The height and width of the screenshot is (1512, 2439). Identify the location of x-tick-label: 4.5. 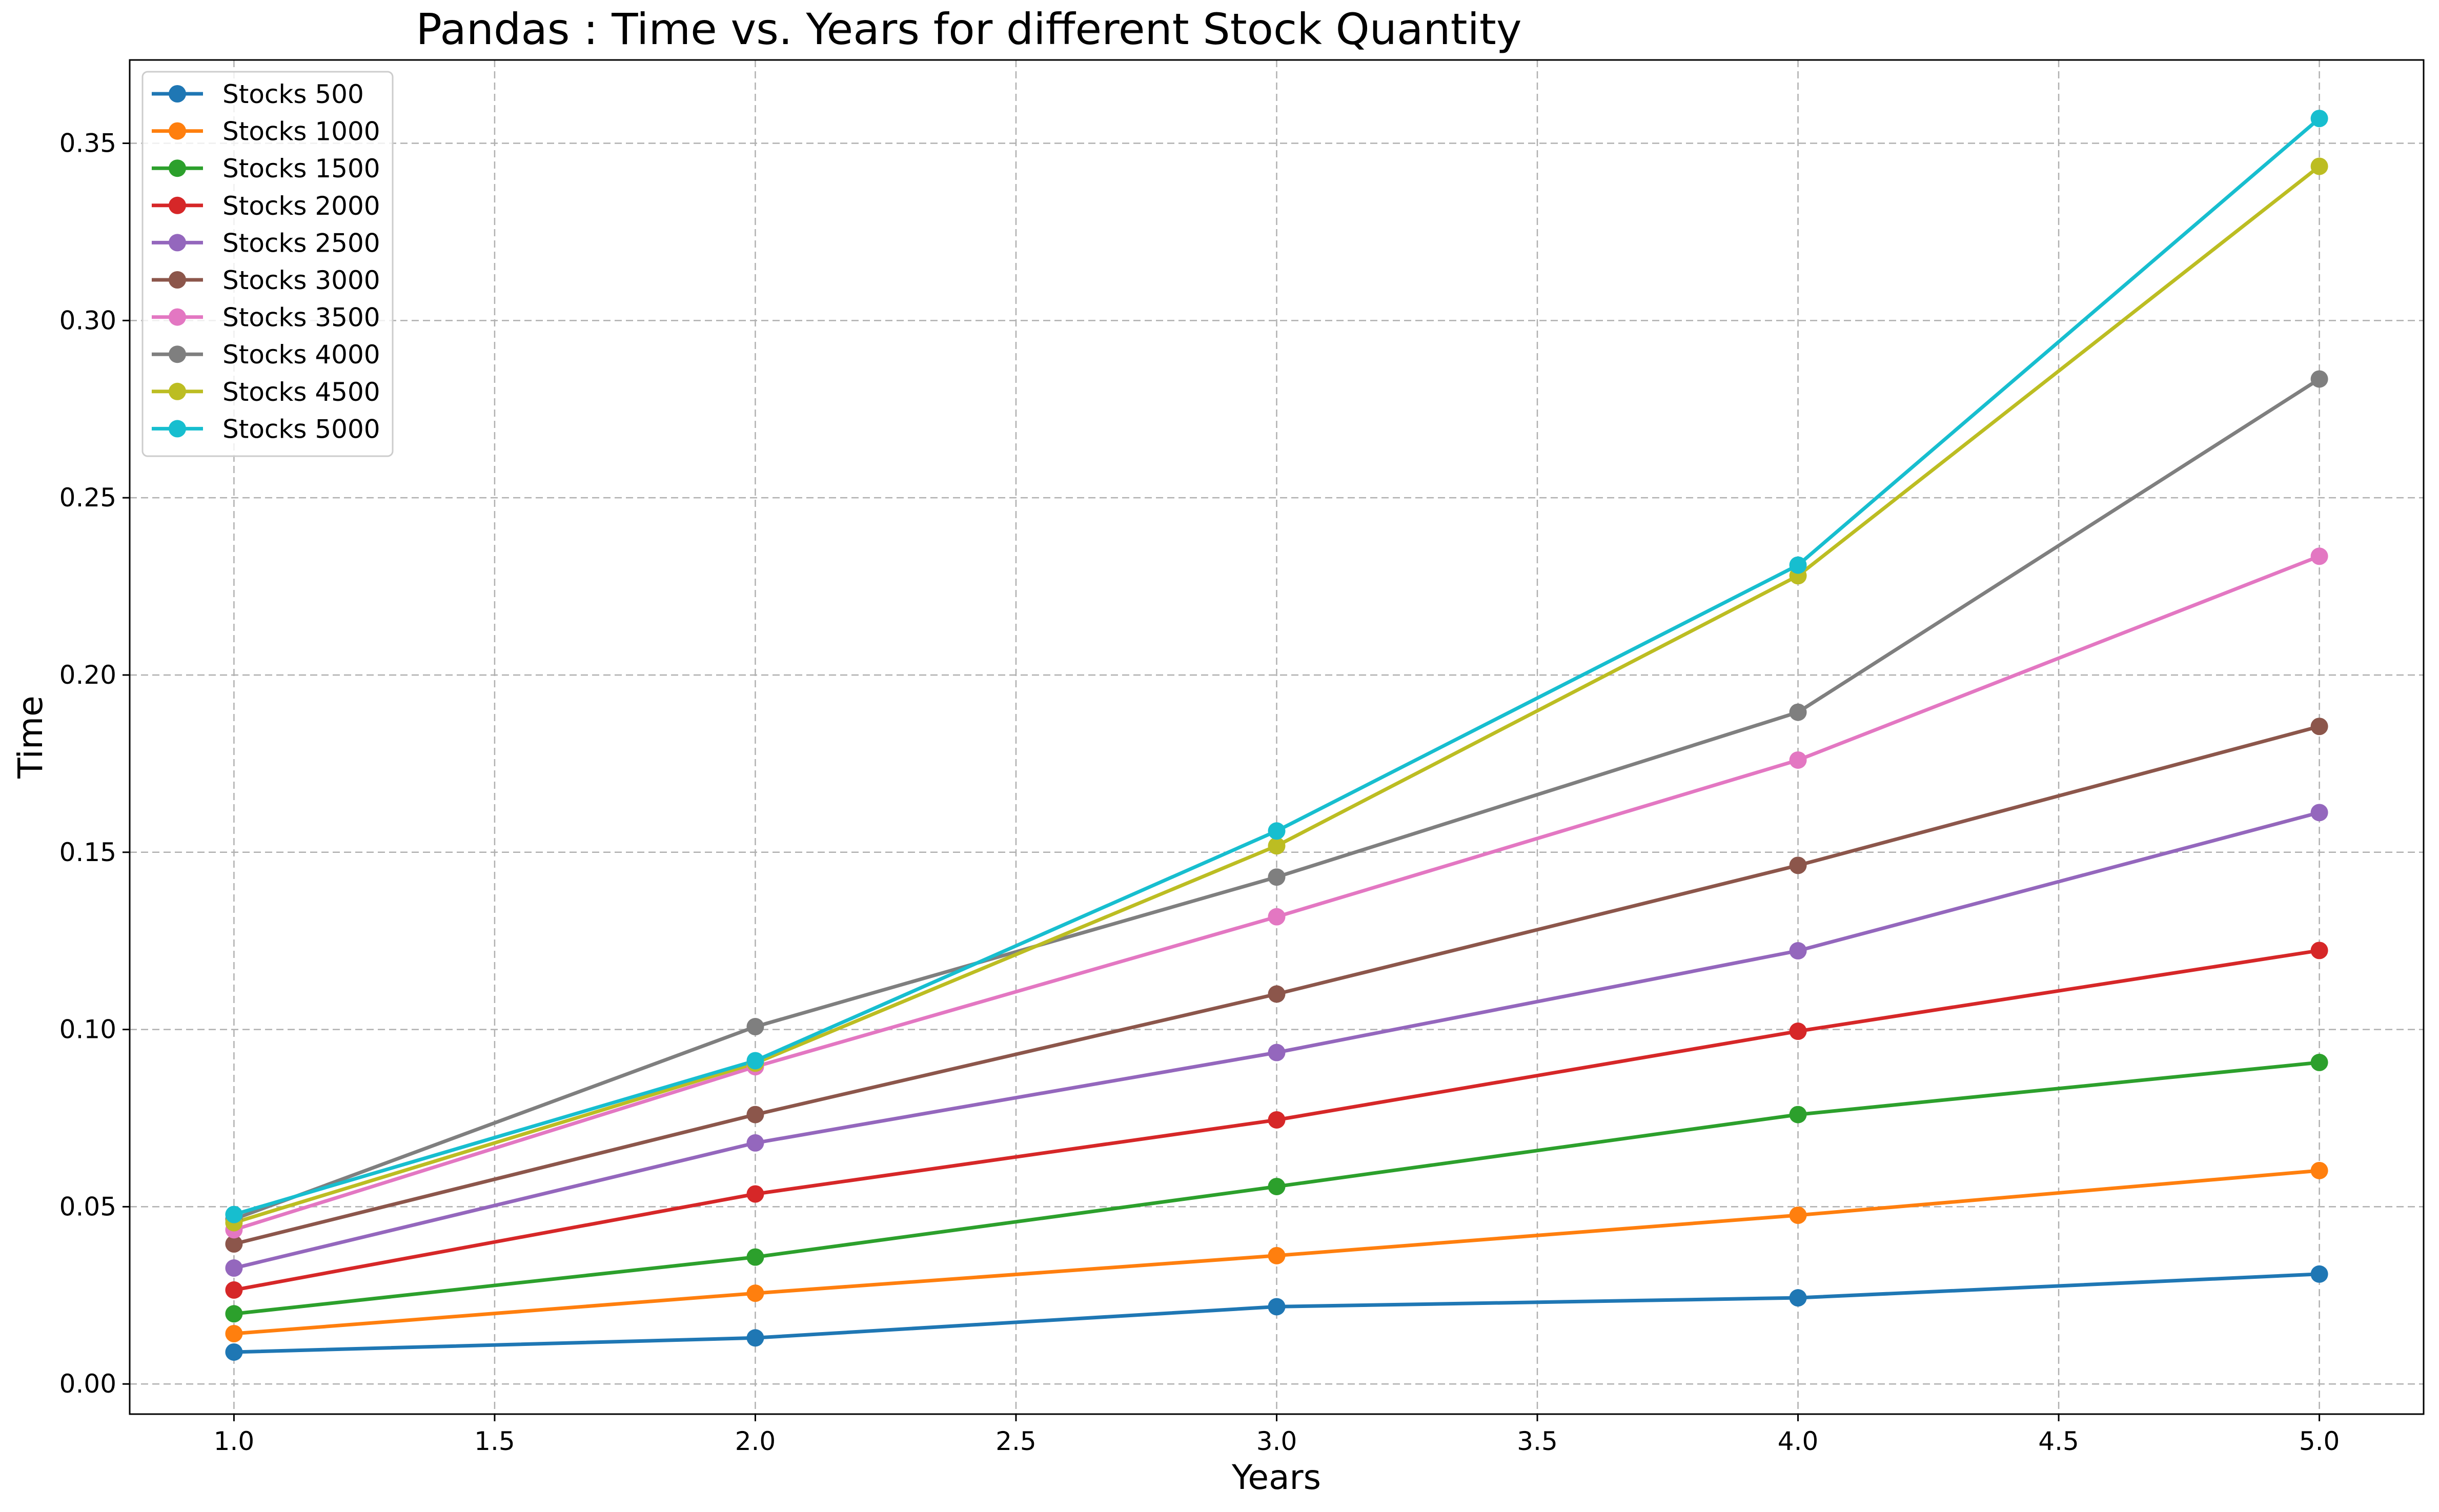
(2058, 1441).